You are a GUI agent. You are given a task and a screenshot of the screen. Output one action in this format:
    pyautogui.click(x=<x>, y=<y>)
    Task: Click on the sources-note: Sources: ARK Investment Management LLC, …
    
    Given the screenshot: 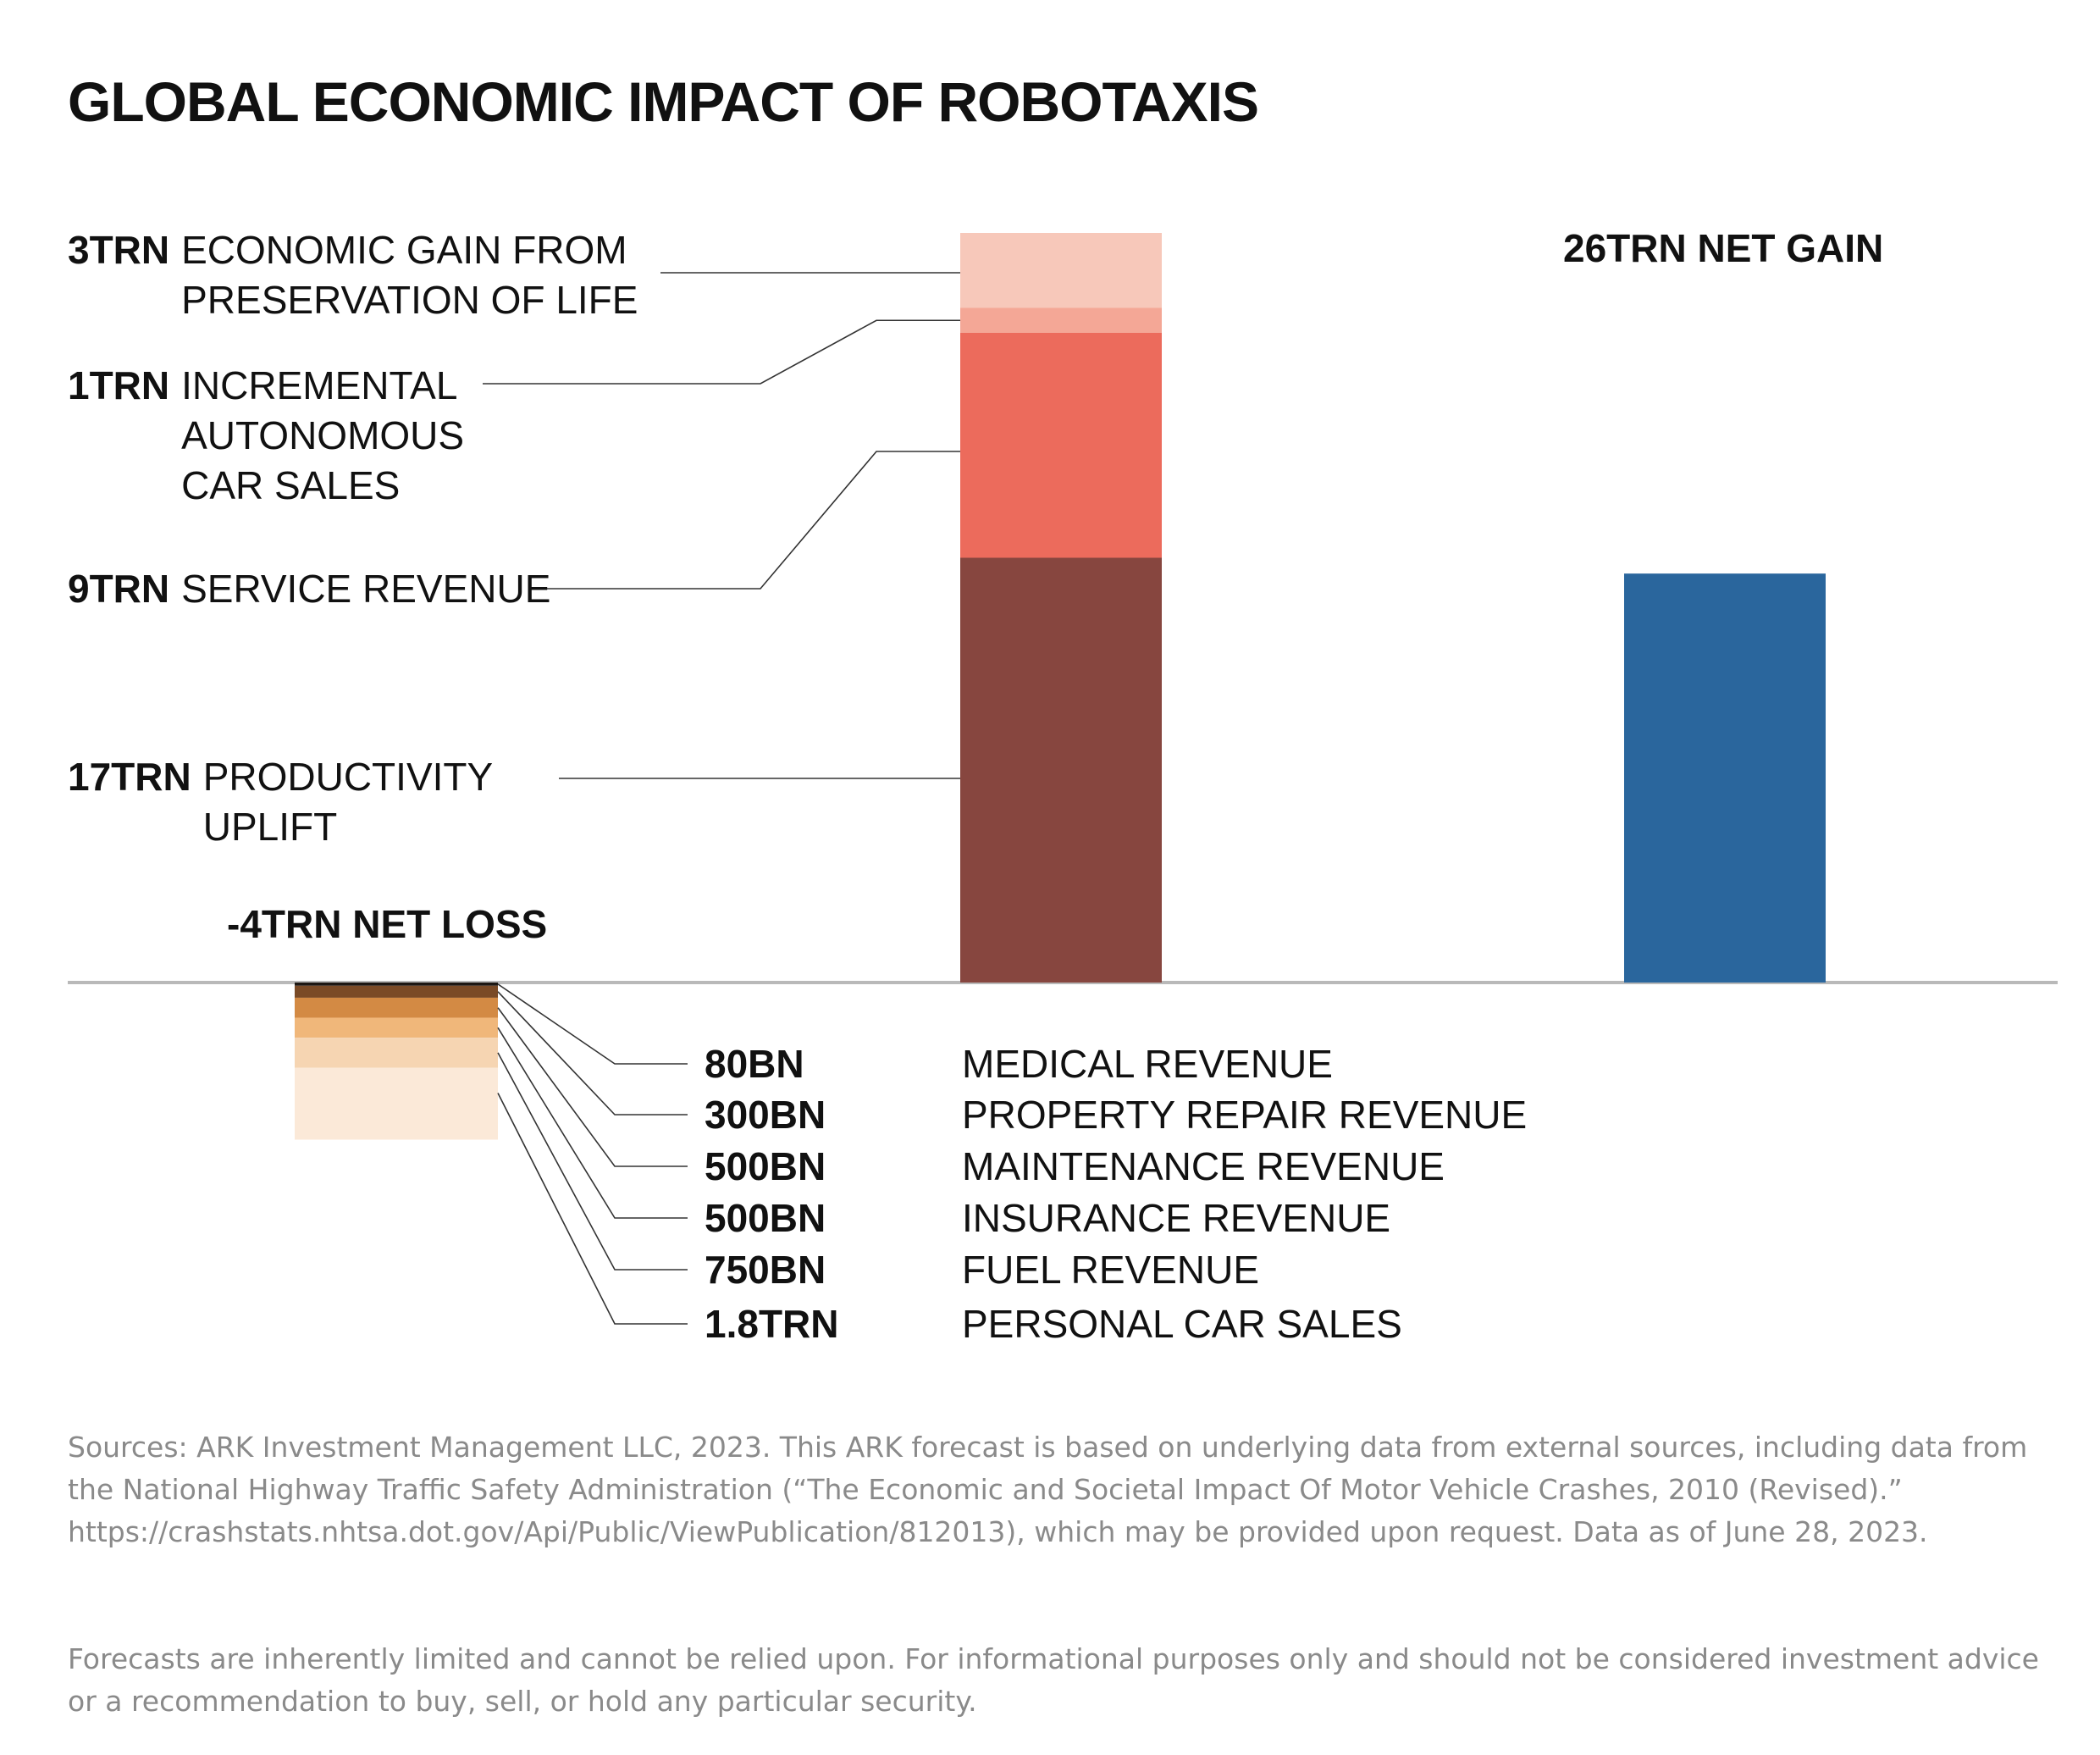 What is the action you would take?
    pyautogui.click(x=1048, y=1489)
    